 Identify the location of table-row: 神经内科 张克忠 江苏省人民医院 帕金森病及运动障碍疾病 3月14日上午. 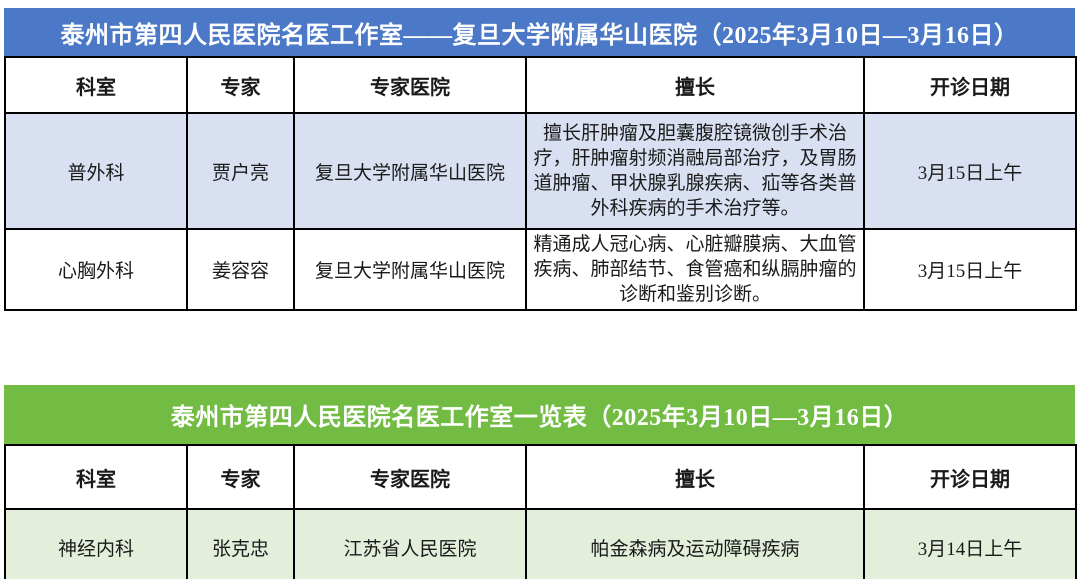
(540, 543).